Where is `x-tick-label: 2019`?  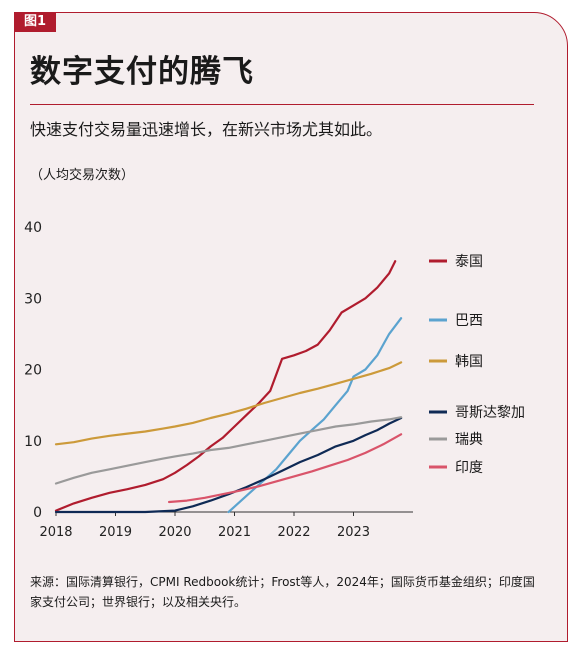 x-tick-label: 2019 is located at coordinates (115, 532).